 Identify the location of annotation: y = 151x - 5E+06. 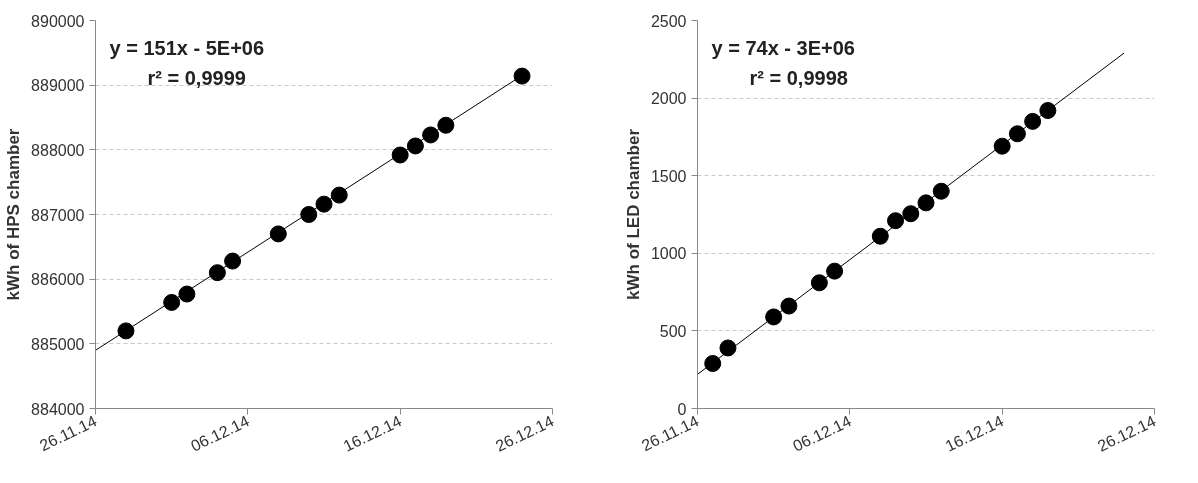
(187, 47).